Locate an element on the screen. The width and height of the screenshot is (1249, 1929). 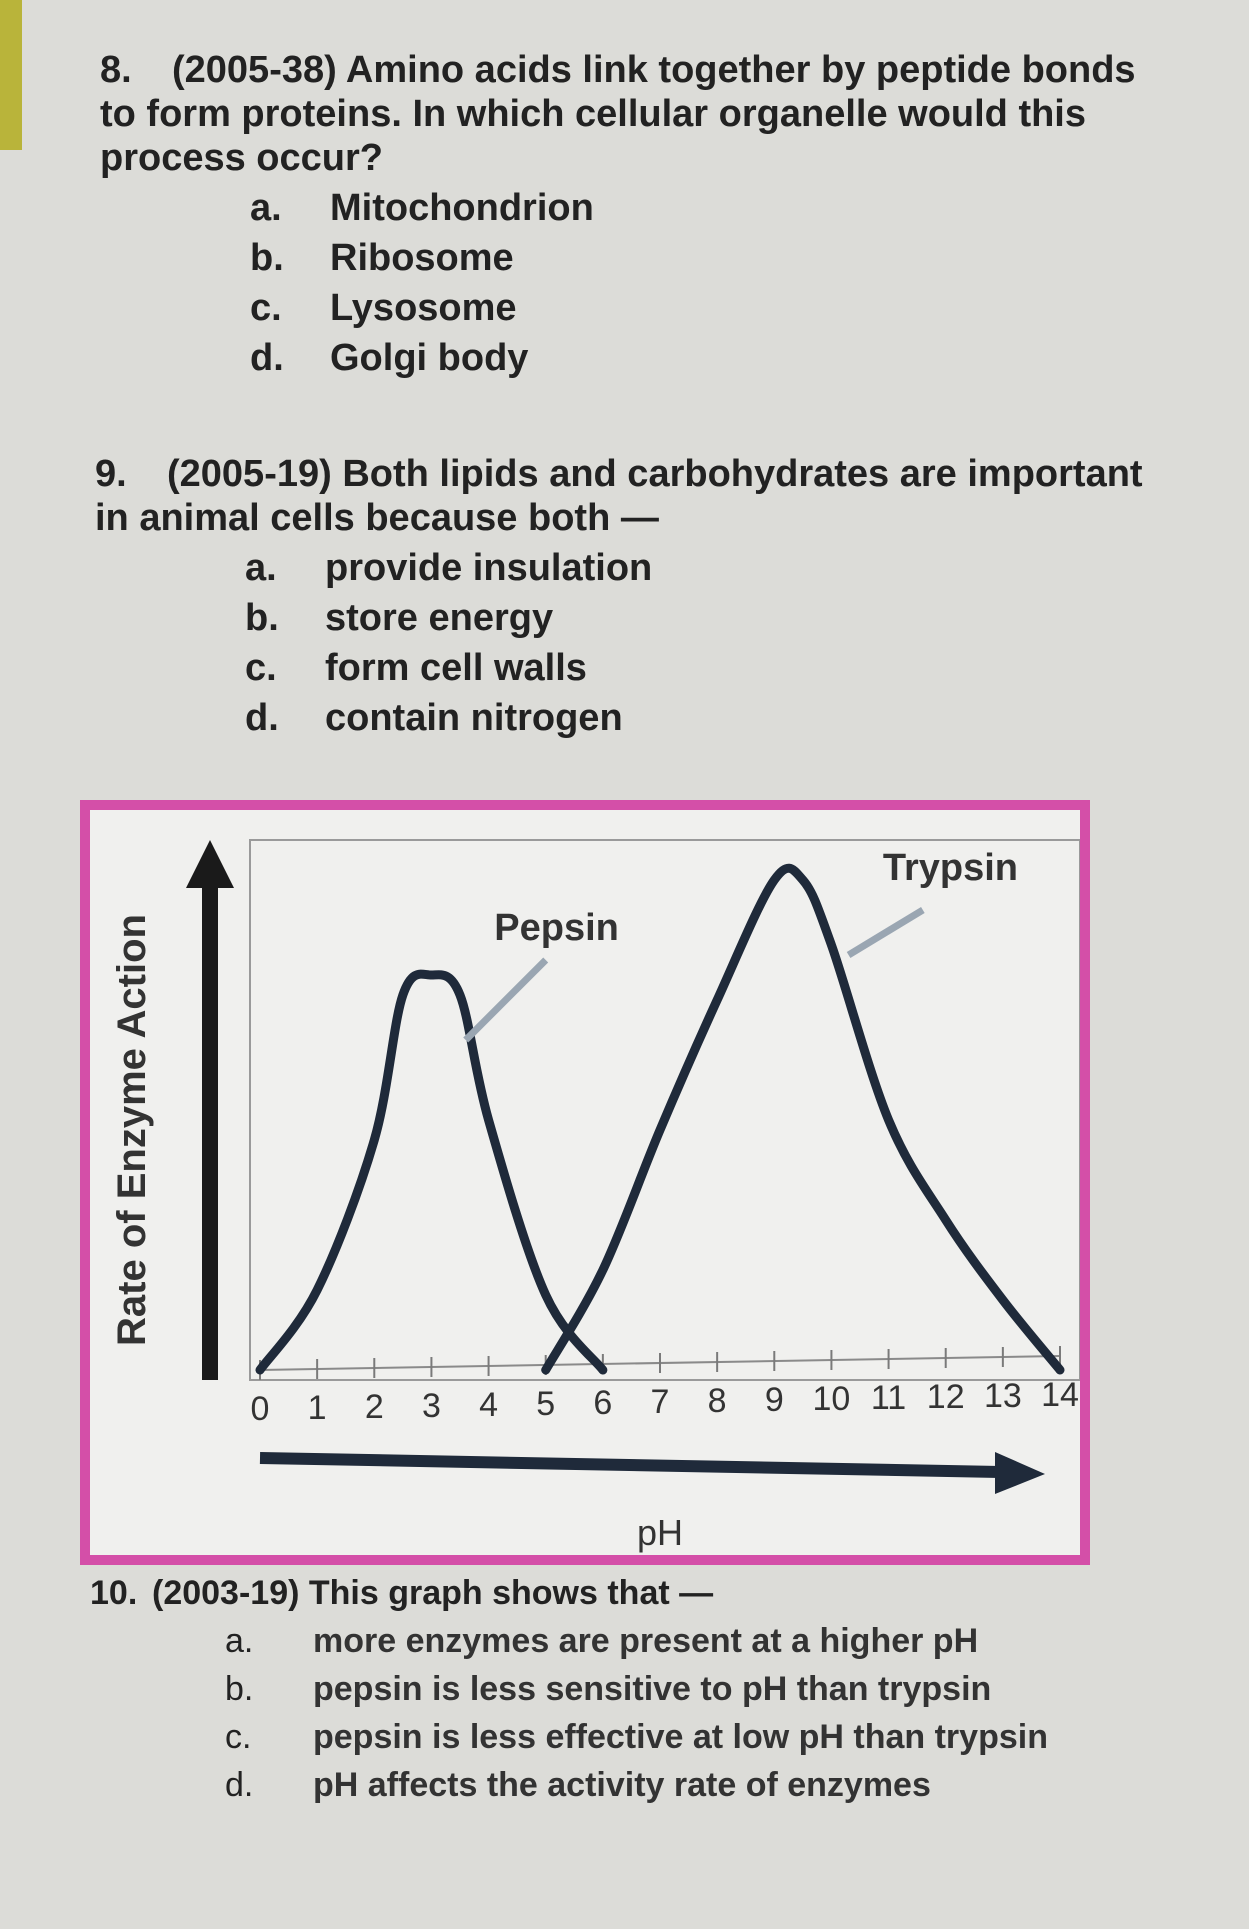
x-tick-label: 11 is located at coordinates (888, 1398).